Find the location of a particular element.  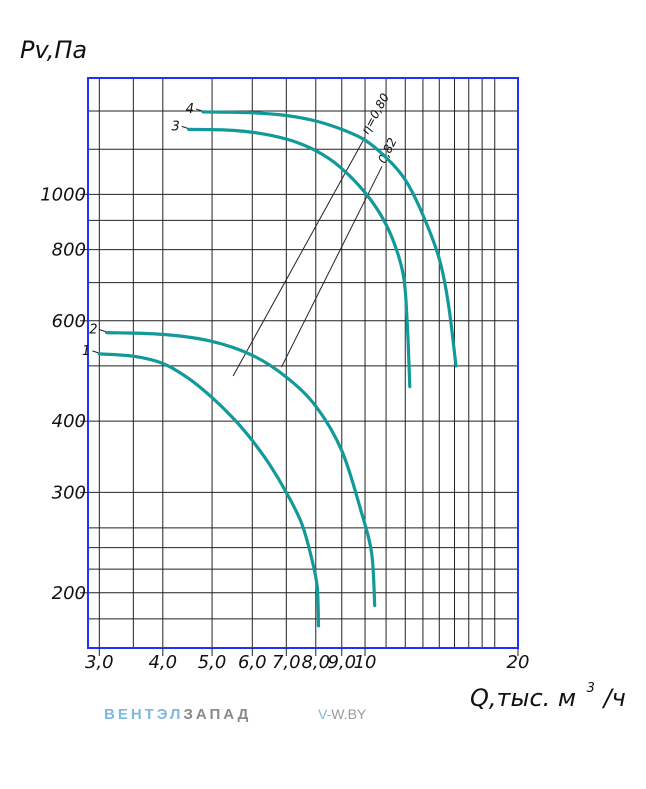

curve-2-label: 2 is located at coordinates (93, 330).